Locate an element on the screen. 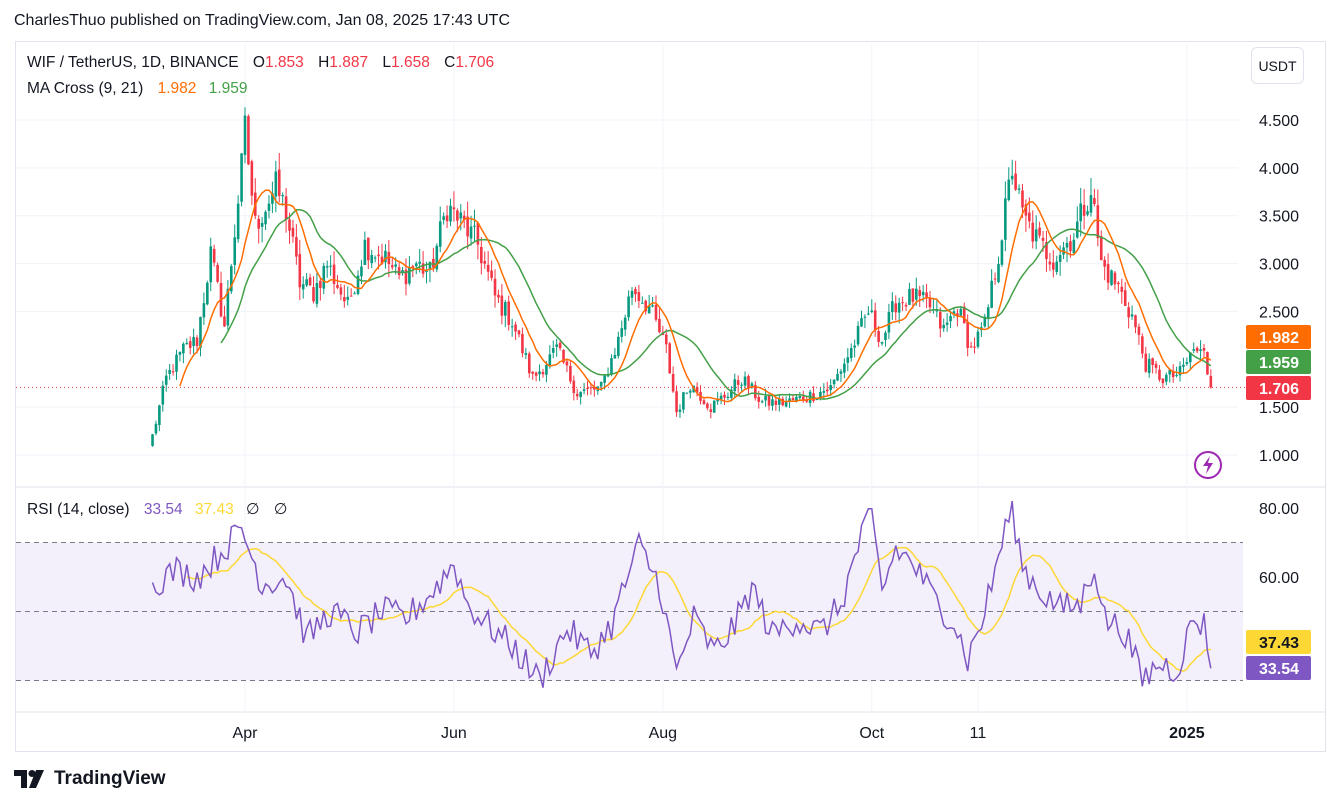 The width and height of the screenshot is (1341, 805). time-tick-label: Jun is located at coordinates (454, 733).